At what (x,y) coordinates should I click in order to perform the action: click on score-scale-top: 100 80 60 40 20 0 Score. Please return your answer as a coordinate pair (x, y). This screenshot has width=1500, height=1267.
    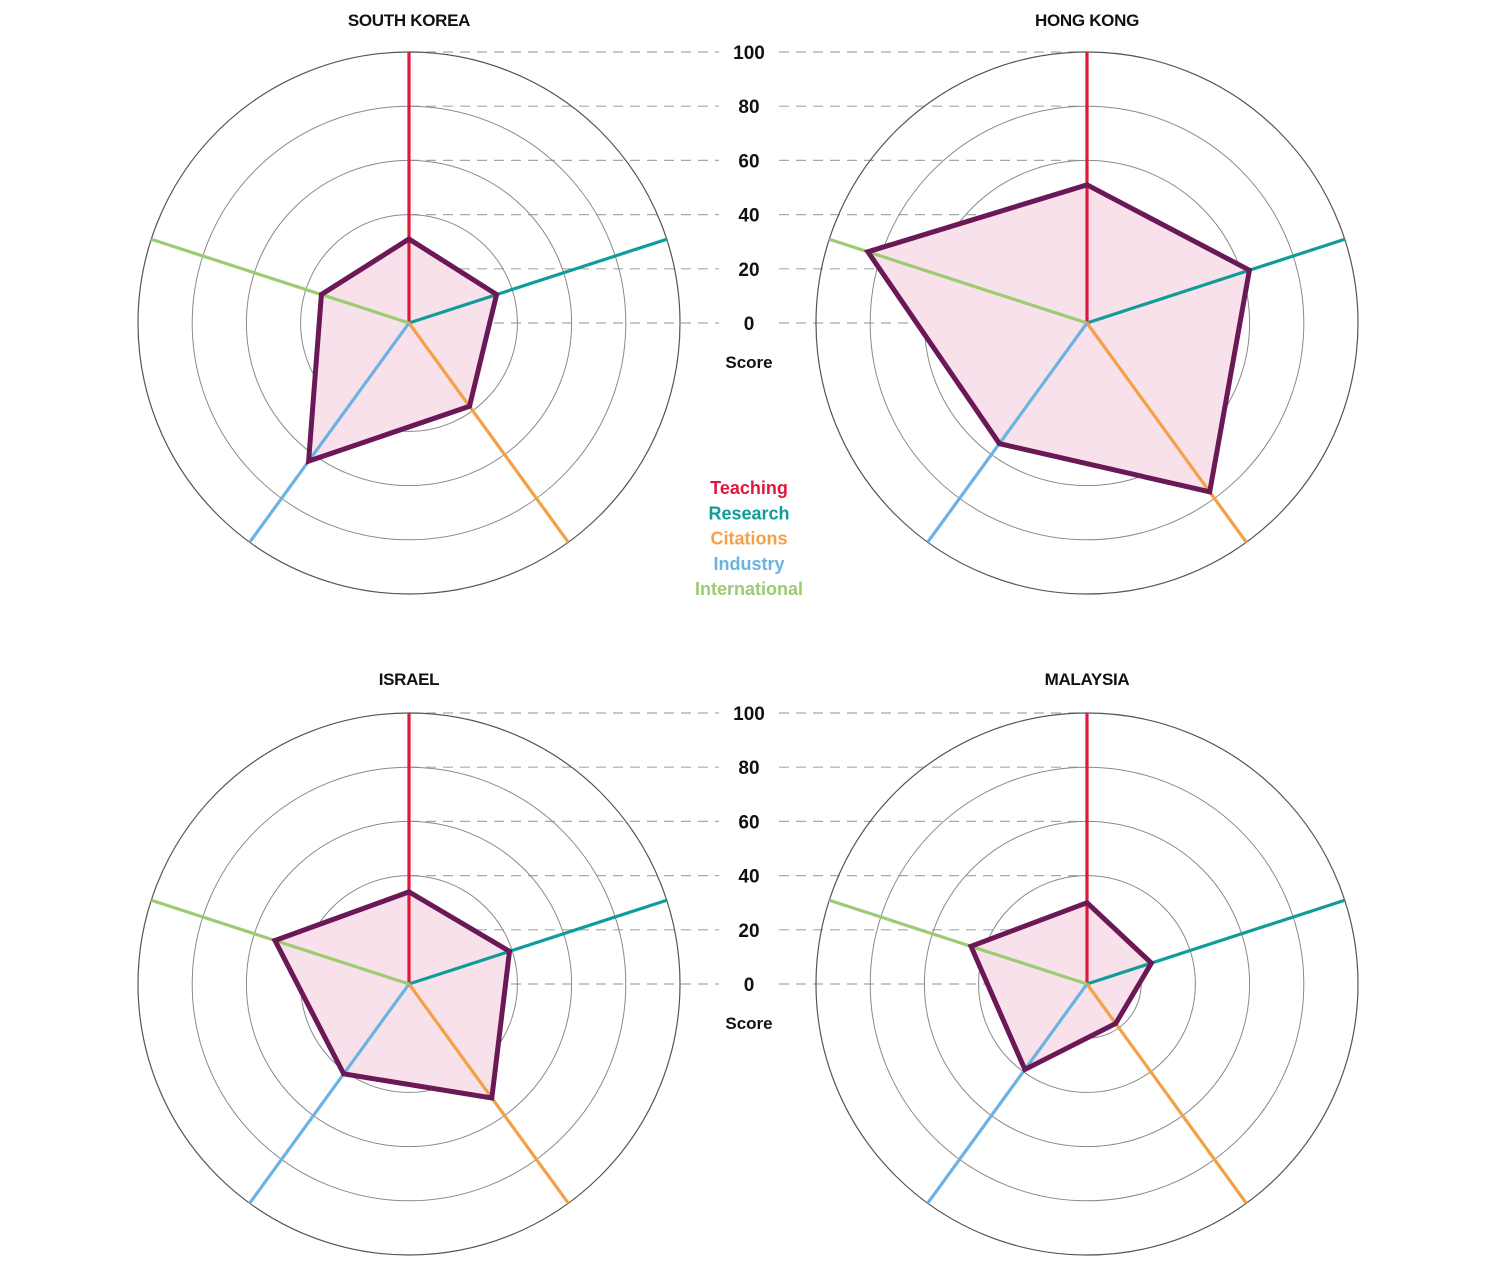
    Looking at the image, I should click on (748, 207).